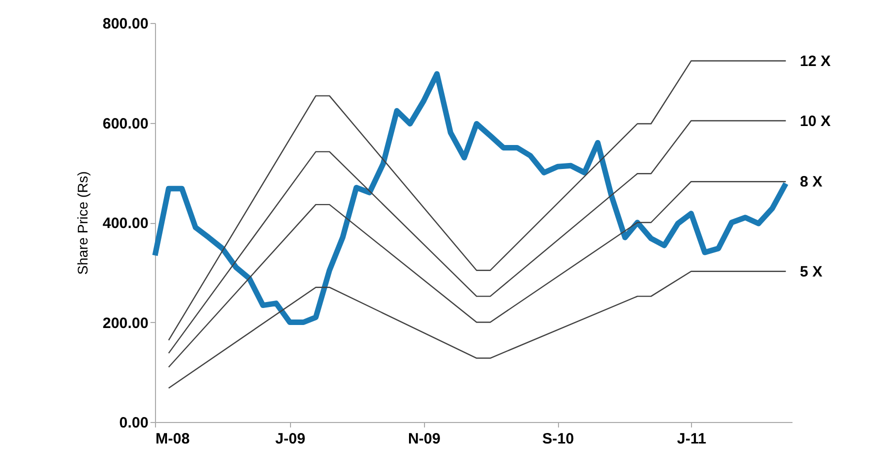  Describe the element at coordinates (558, 439) in the screenshot. I see `x-tick-label: S-10` at that location.